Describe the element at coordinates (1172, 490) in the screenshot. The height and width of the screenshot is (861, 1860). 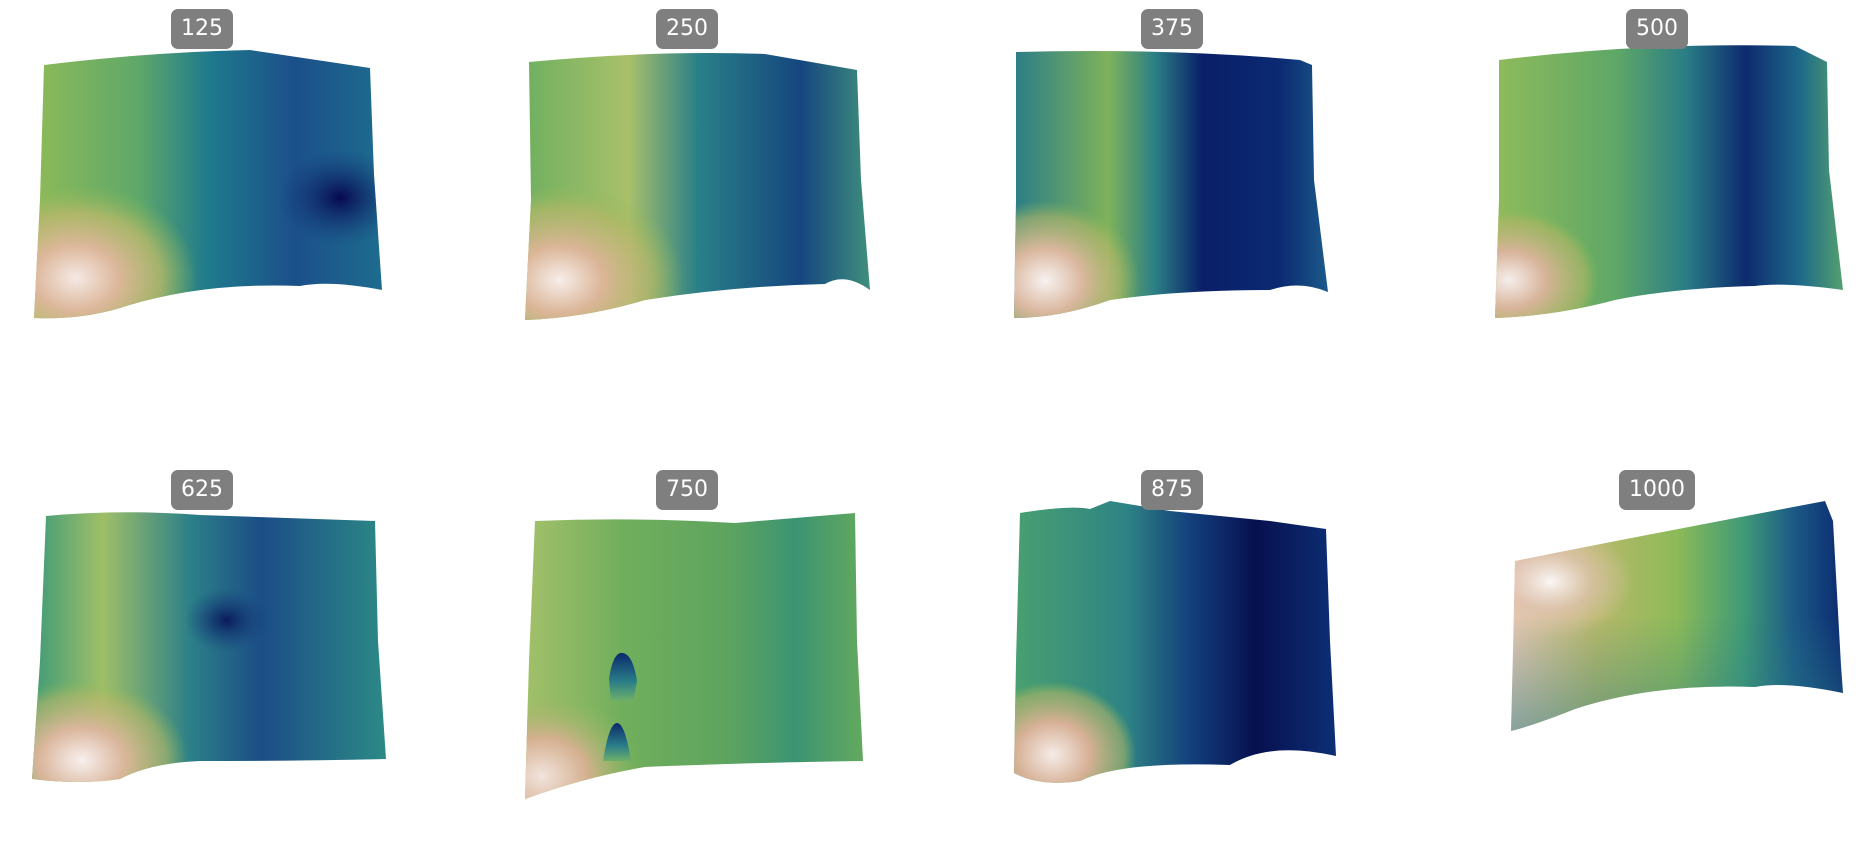
I see `panel-label: 875` at that location.